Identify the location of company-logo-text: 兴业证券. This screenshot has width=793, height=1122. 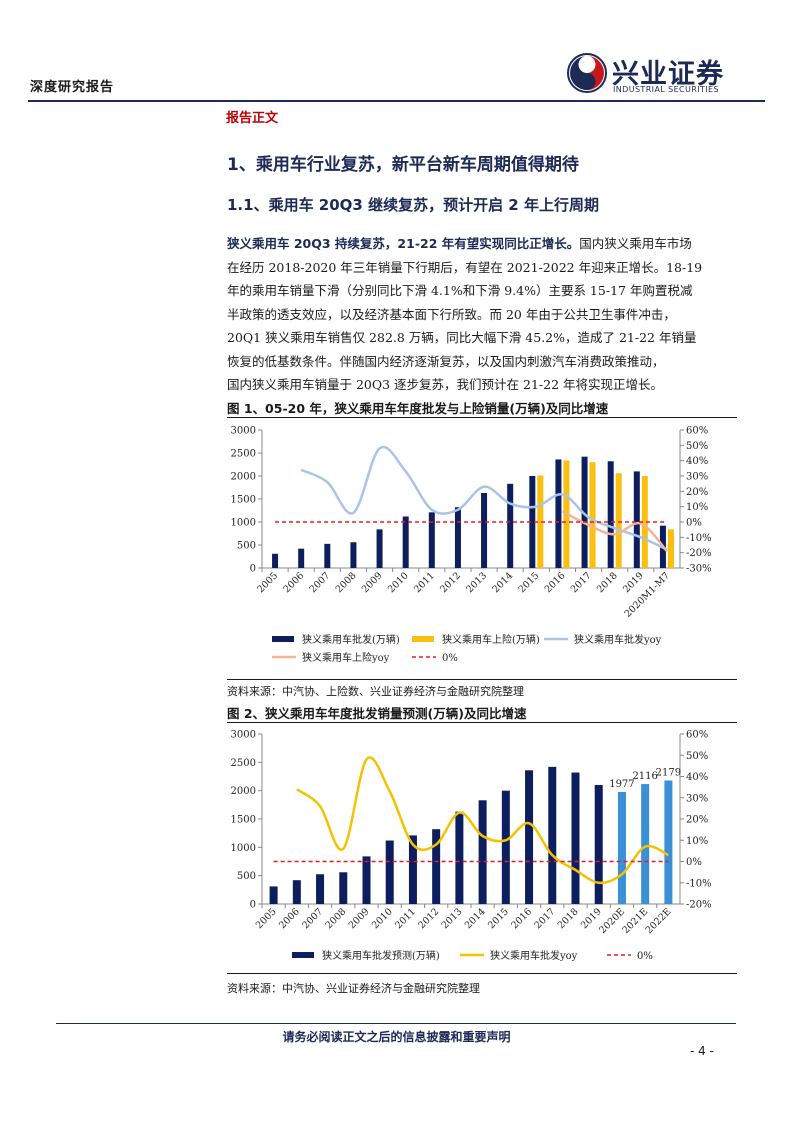
(668, 74).